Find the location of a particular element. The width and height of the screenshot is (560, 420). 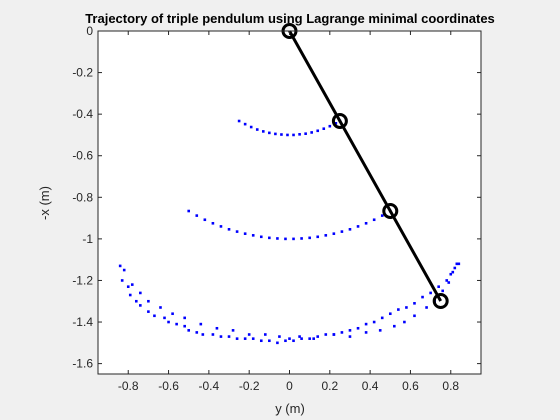

y-tick-label: -0.2 is located at coordinates (82, 73).